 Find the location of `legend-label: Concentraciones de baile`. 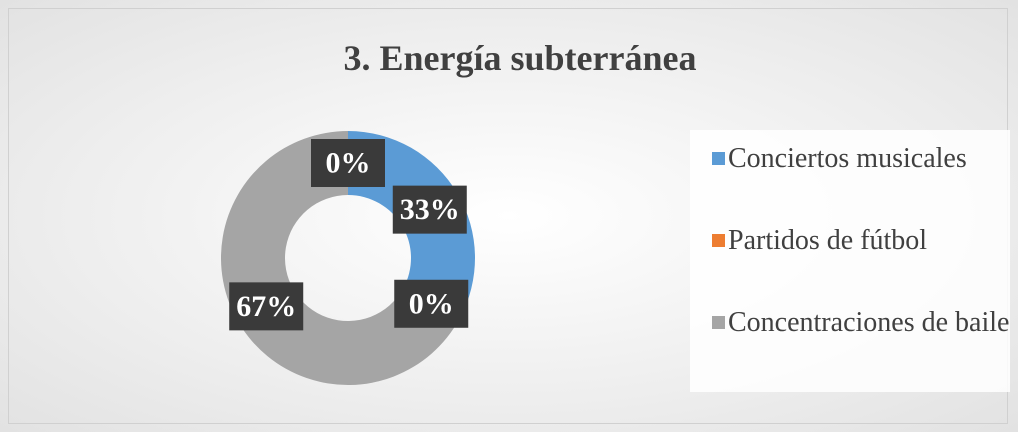

legend-label: Concentraciones de baile is located at coordinates (869, 322).